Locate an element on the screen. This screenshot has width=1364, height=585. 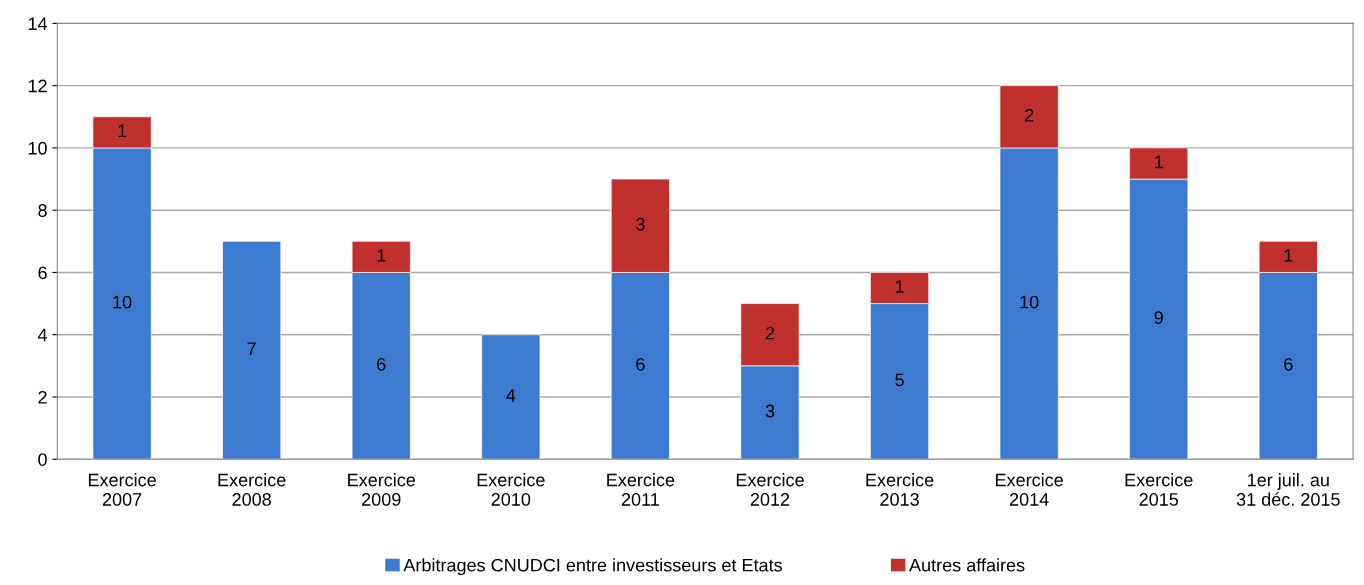
x-tick-label: Exercice 2010 is located at coordinates (511, 489).